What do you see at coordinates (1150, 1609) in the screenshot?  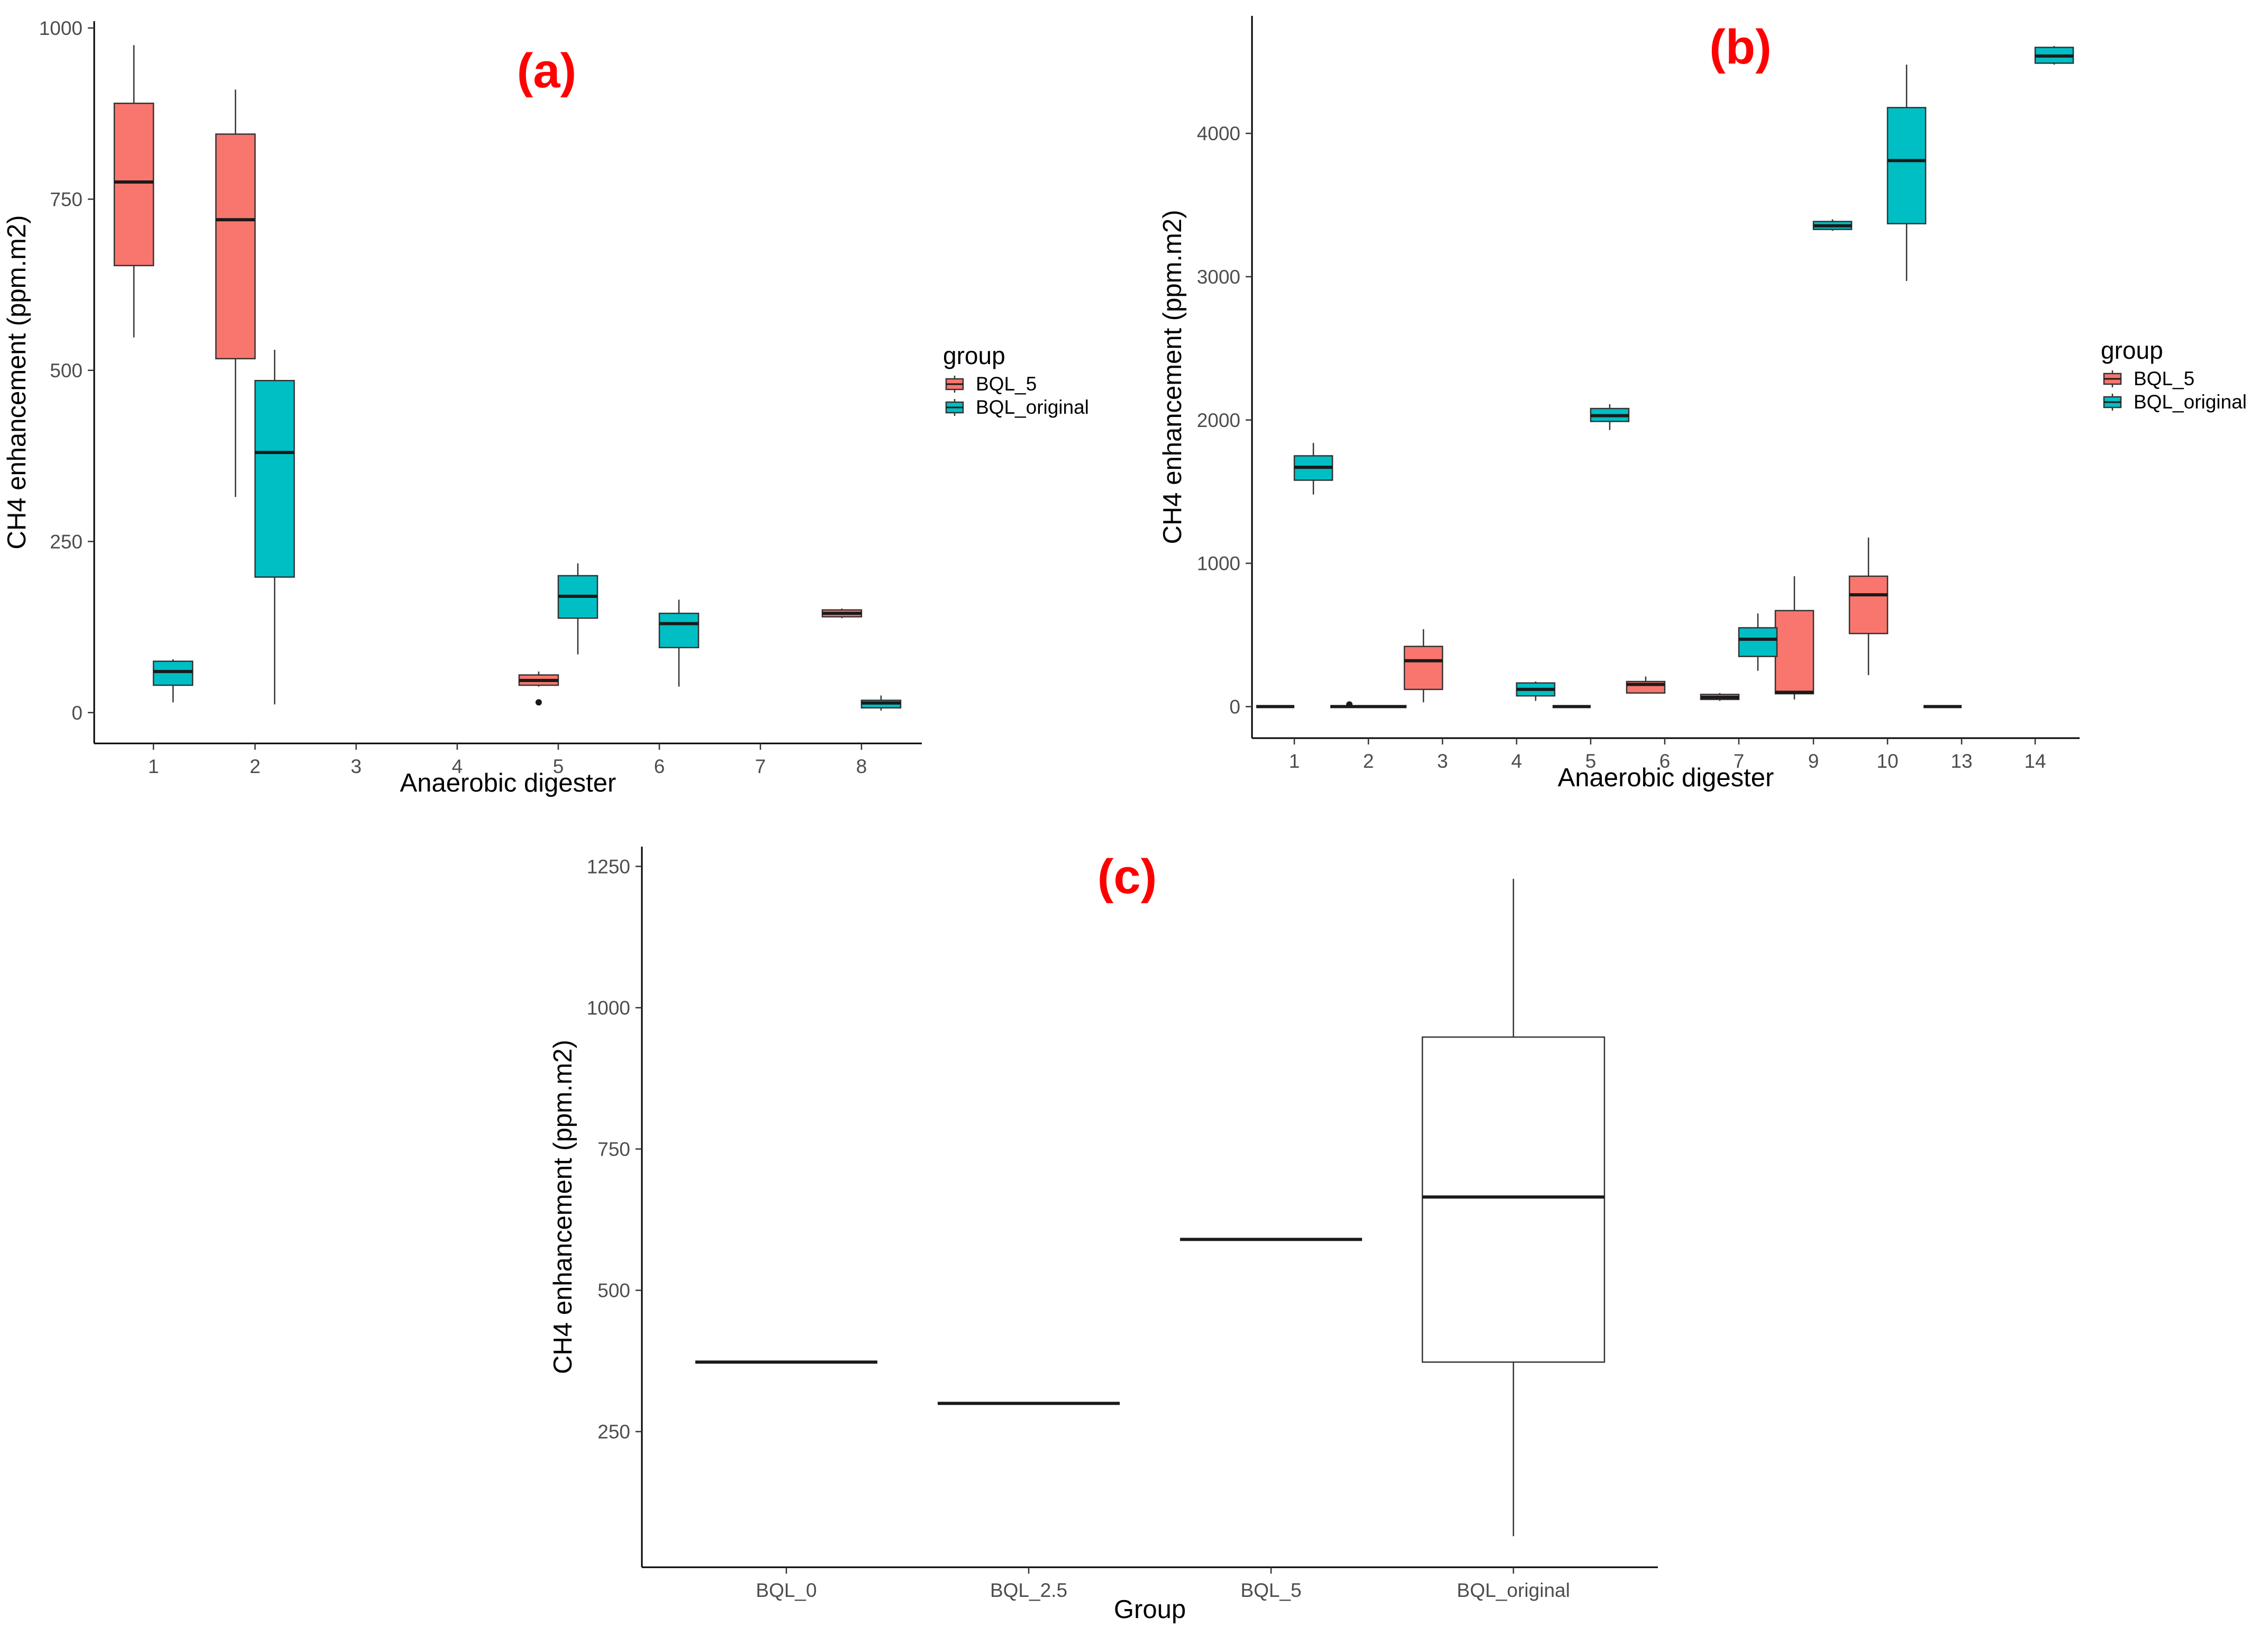 I see `x-axis-title: Group` at bounding box center [1150, 1609].